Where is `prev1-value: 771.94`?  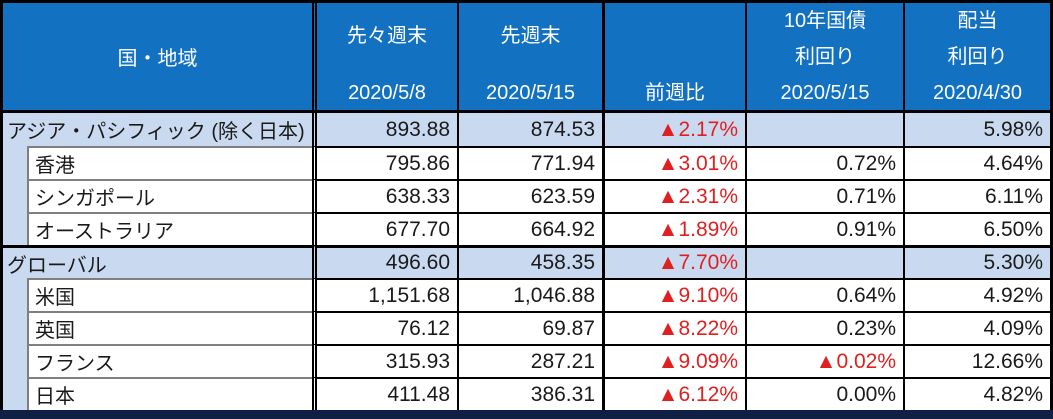 prev1-value: 771.94 is located at coordinates (529, 162).